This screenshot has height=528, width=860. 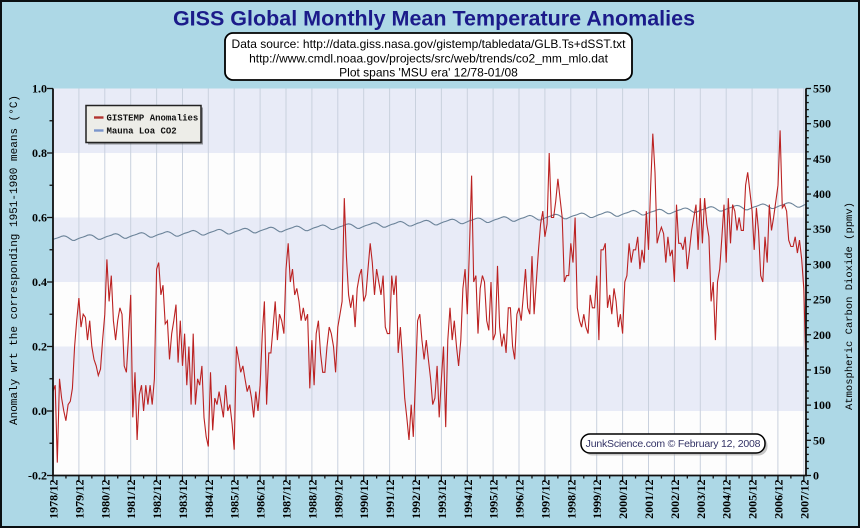 I want to click on svg-text:JunkScience.com © February 12,: JunkScience.com © February 12, 2008, so click(x=673, y=444).